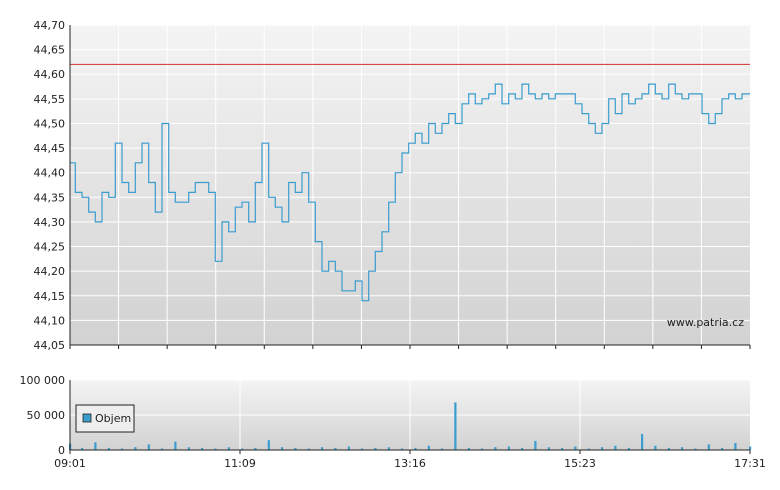 The height and width of the screenshot is (490, 780). I want to click on price-y-tick: 44,10, so click(50, 320).